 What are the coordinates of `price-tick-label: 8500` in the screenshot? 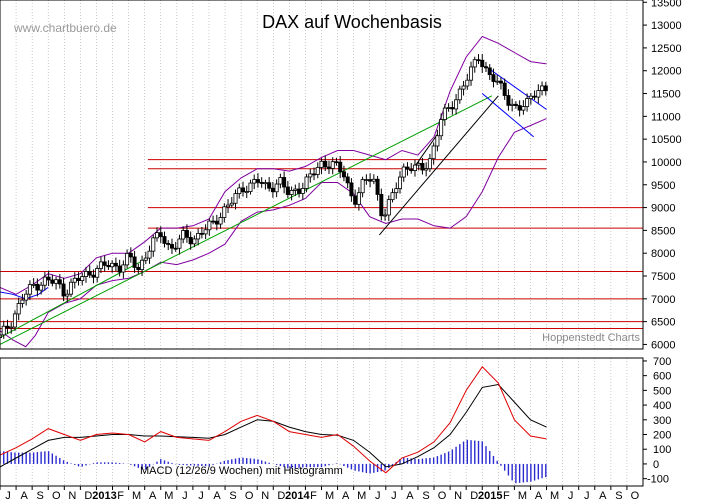 It's located at (663, 231).